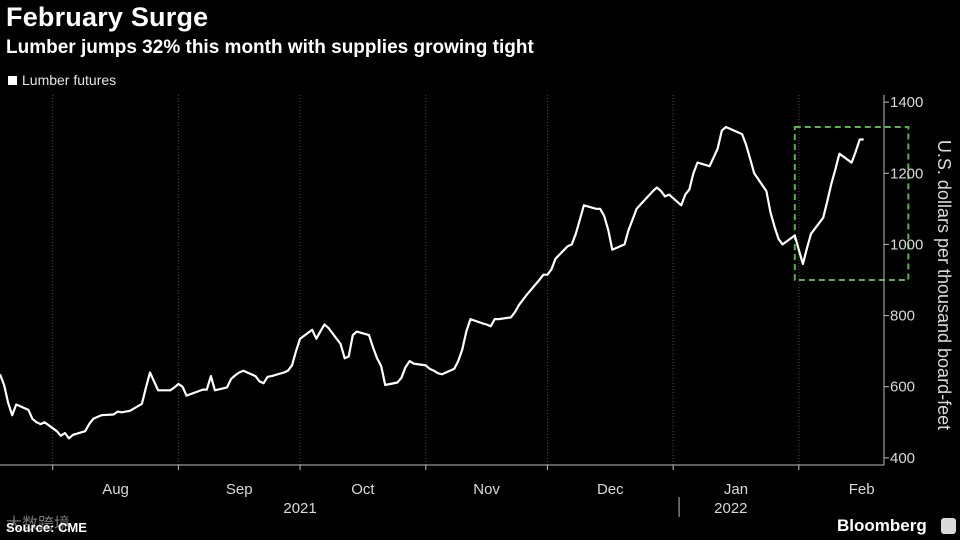 The image size is (960, 540). What do you see at coordinates (944, 285) in the screenshot?
I see `y-axis-title: U.S. dollars per thousand board-feet` at bounding box center [944, 285].